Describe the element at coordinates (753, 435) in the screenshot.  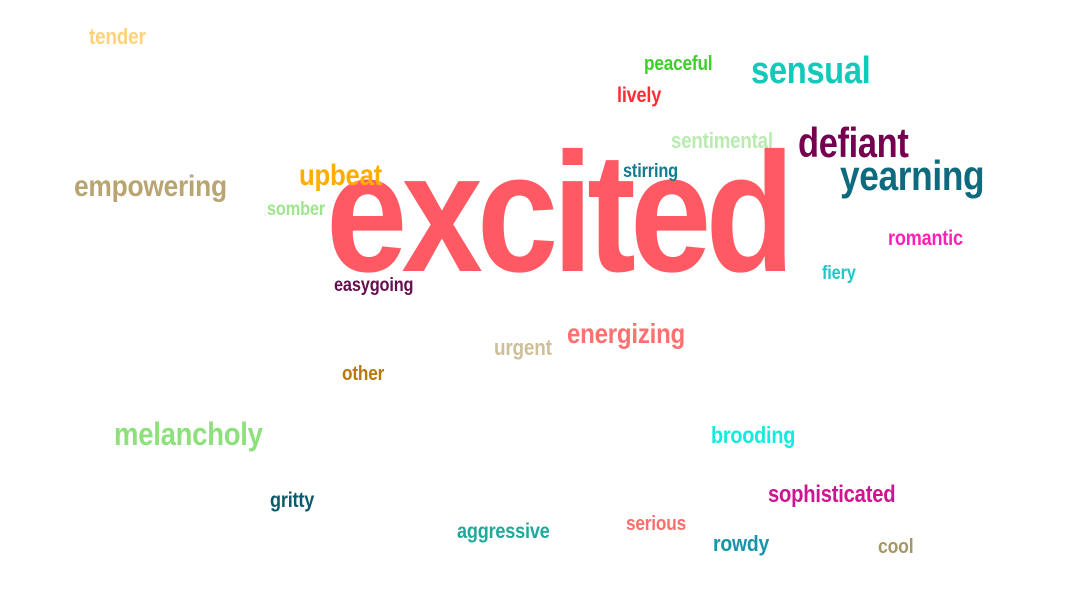
I see `word-brooding: brooding` at that location.